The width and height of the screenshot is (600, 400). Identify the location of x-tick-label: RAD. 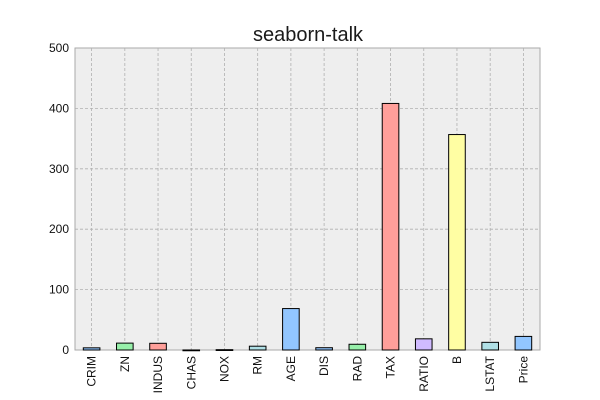
(357, 369).